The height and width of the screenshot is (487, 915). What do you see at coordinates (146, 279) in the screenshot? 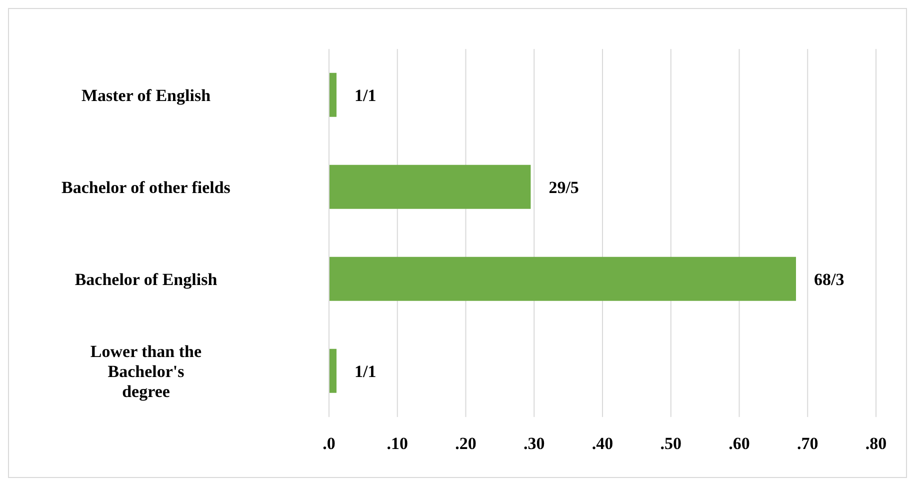
I see `y-tick-label: Bachelor of English` at bounding box center [146, 279].